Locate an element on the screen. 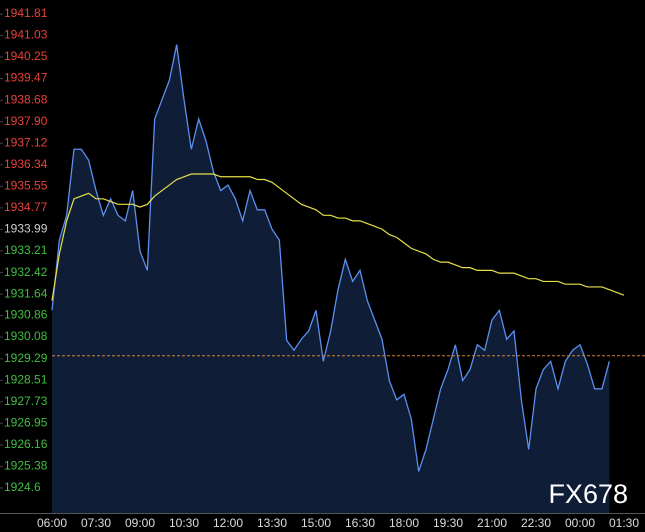 Image resolution: width=645 pixels, height=532 pixels. x-tick-label: 22:30 is located at coordinates (536, 523).